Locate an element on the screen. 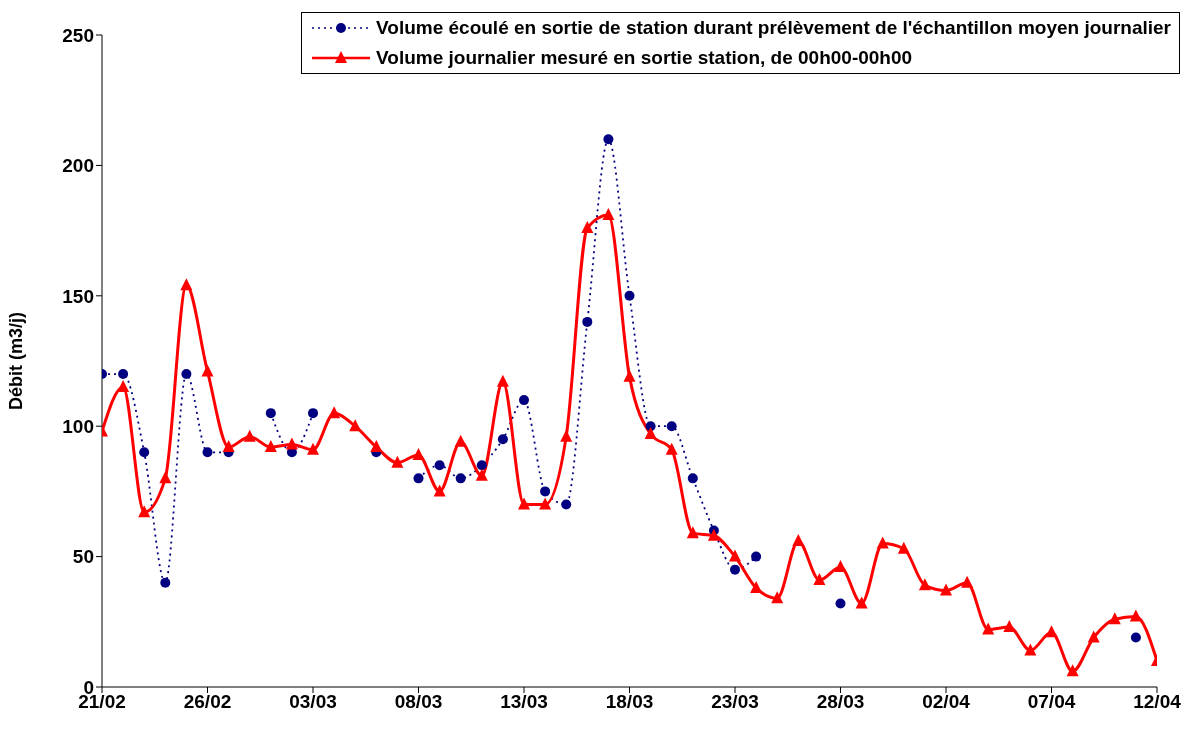 The width and height of the screenshot is (1194, 729). legend-label: Volume écoulé en sortie de station durant prélèvement de l'échantillon moyen journalier is located at coordinates (773, 28).